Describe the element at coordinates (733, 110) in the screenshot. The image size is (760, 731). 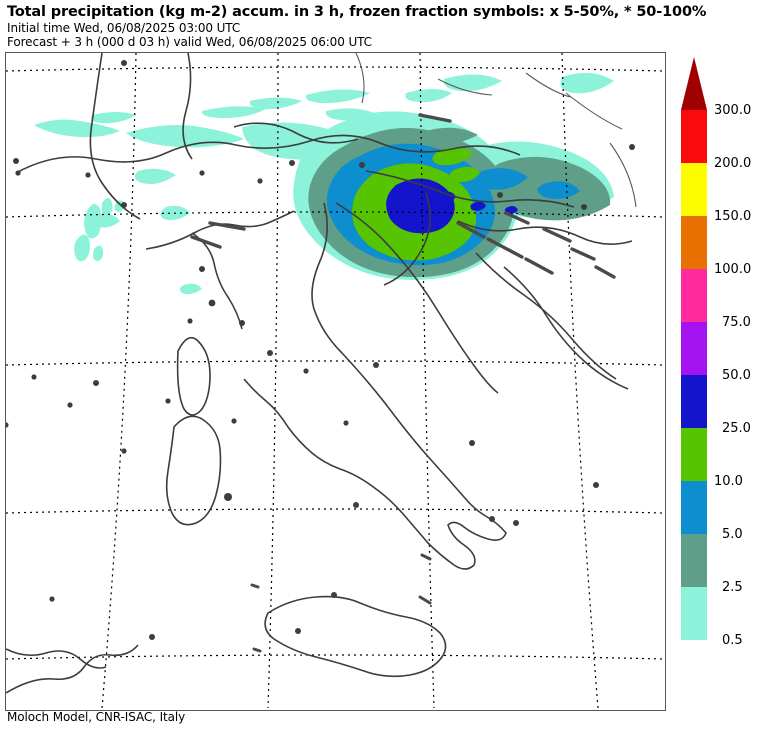
I see `colorbar-label-300: 300.0` at that location.